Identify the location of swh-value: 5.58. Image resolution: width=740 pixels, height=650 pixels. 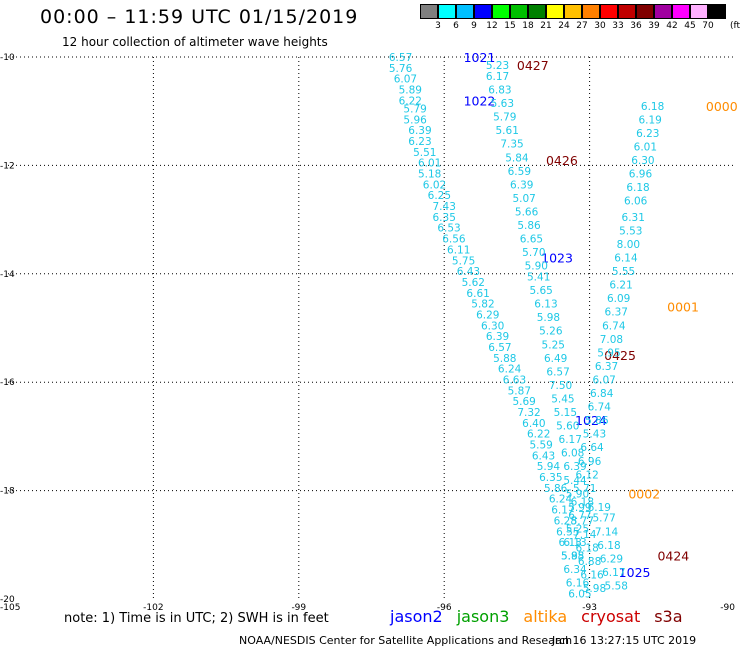
(616, 586).